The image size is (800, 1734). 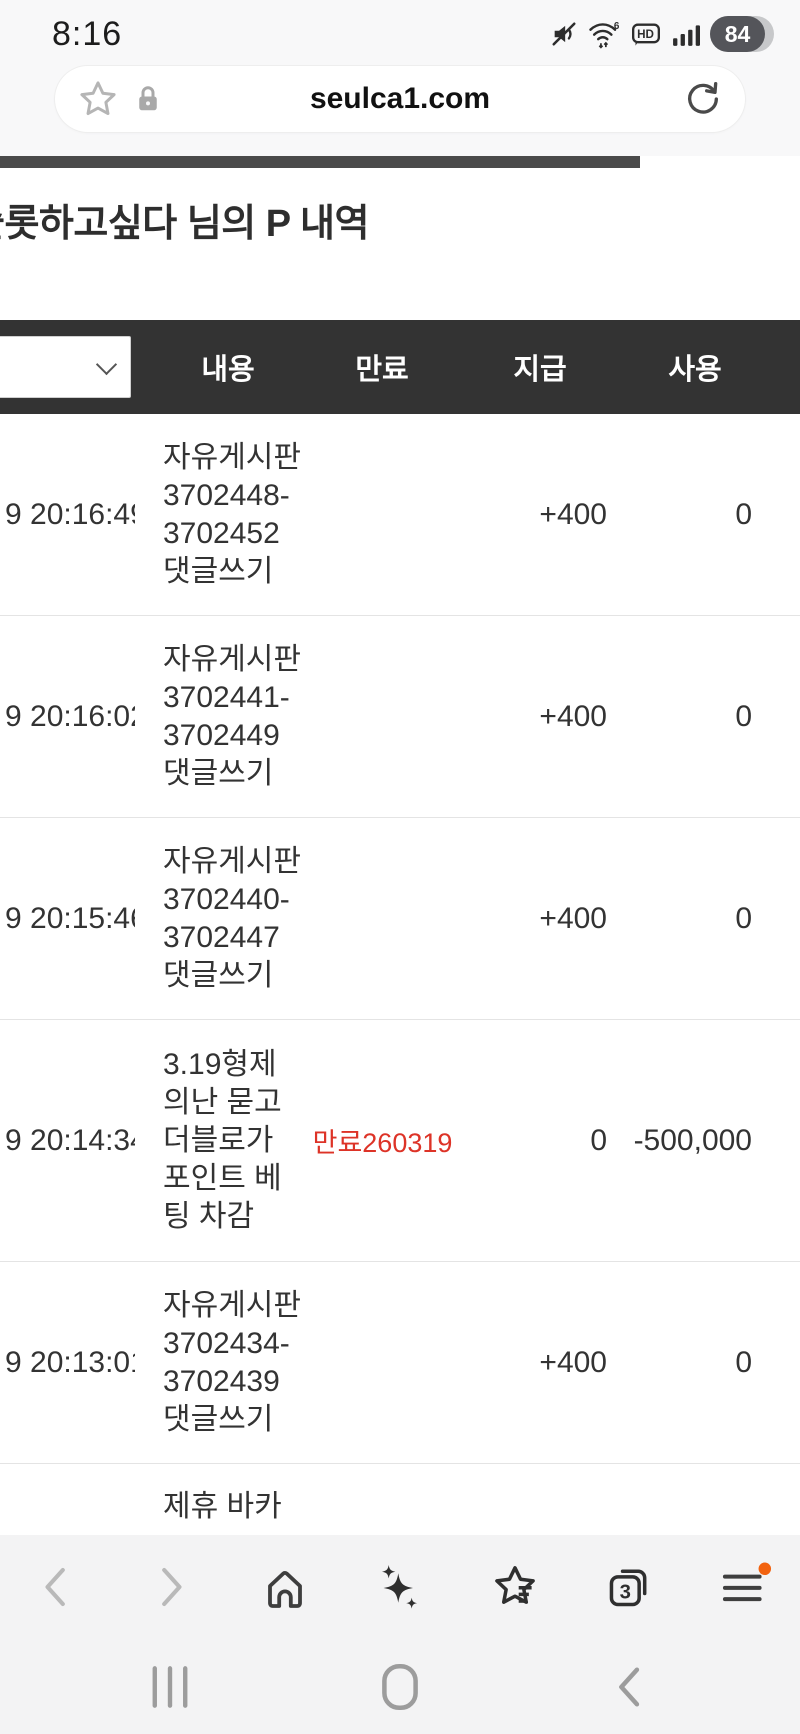 I want to click on row-use: -500,000, so click(x=692, y=1140).